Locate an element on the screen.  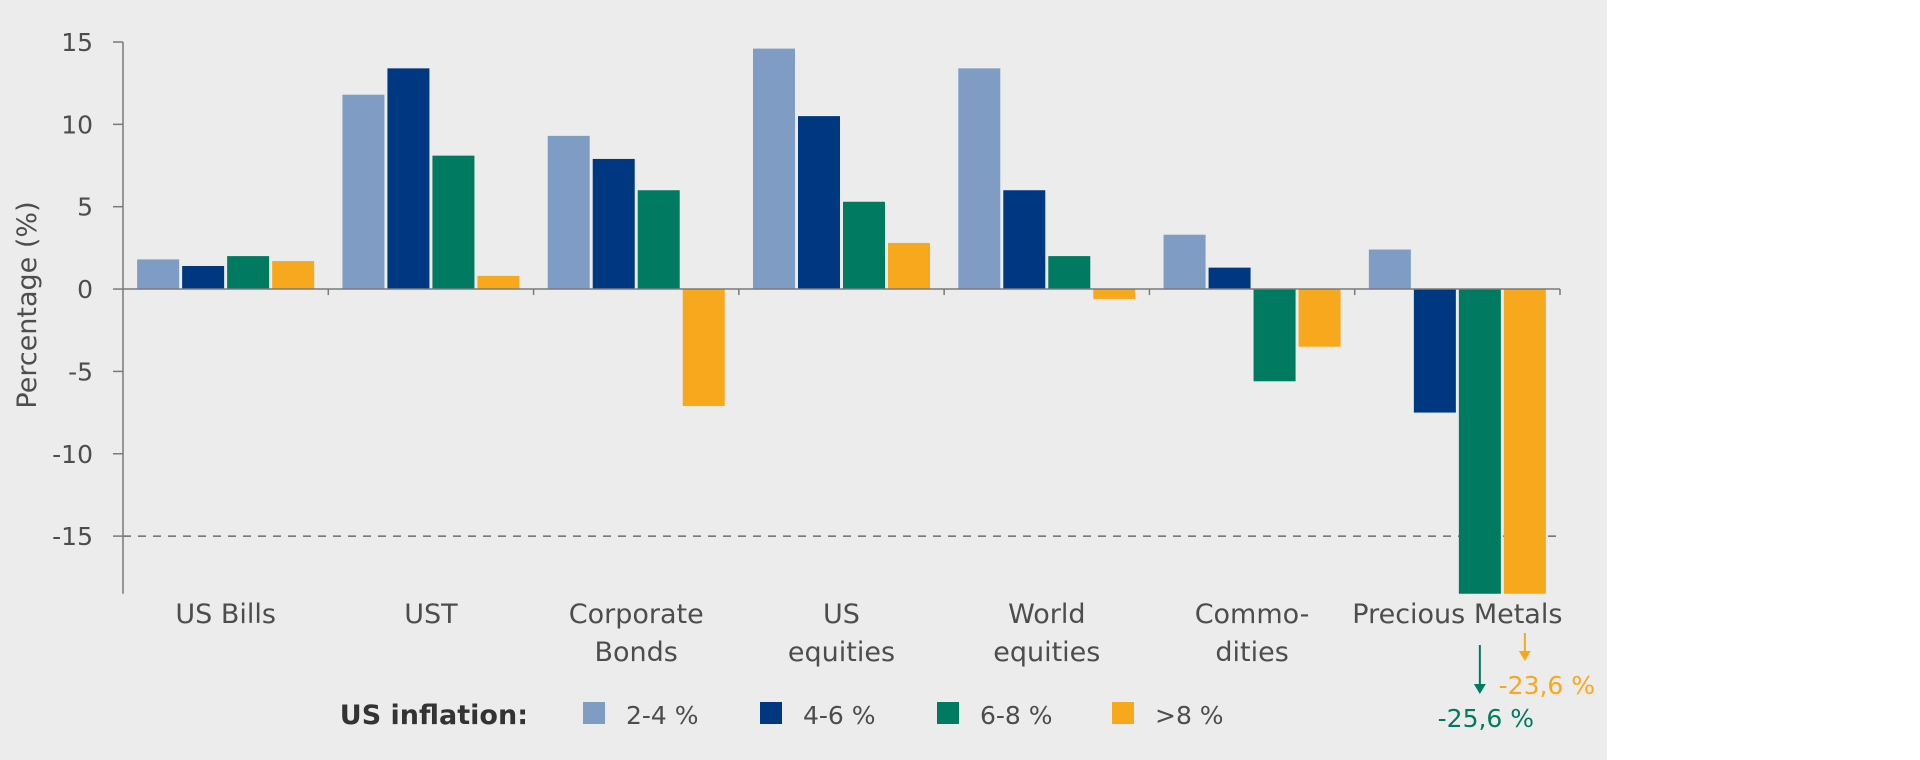
legend-label: 4-6 % is located at coordinates (839, 715).